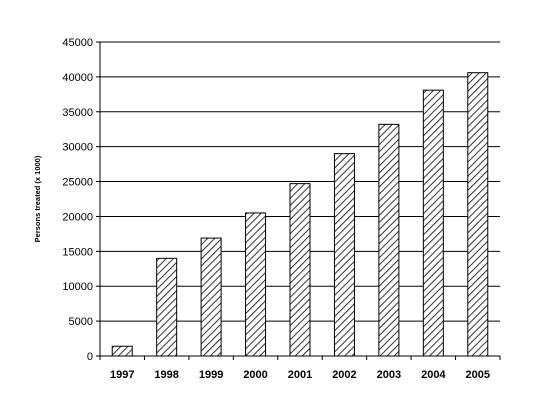 The height and width of the screenshot is (405, 540). Describe the element at coordinates (478, 214) in the screenshot. I see `bar-2005` at that location.